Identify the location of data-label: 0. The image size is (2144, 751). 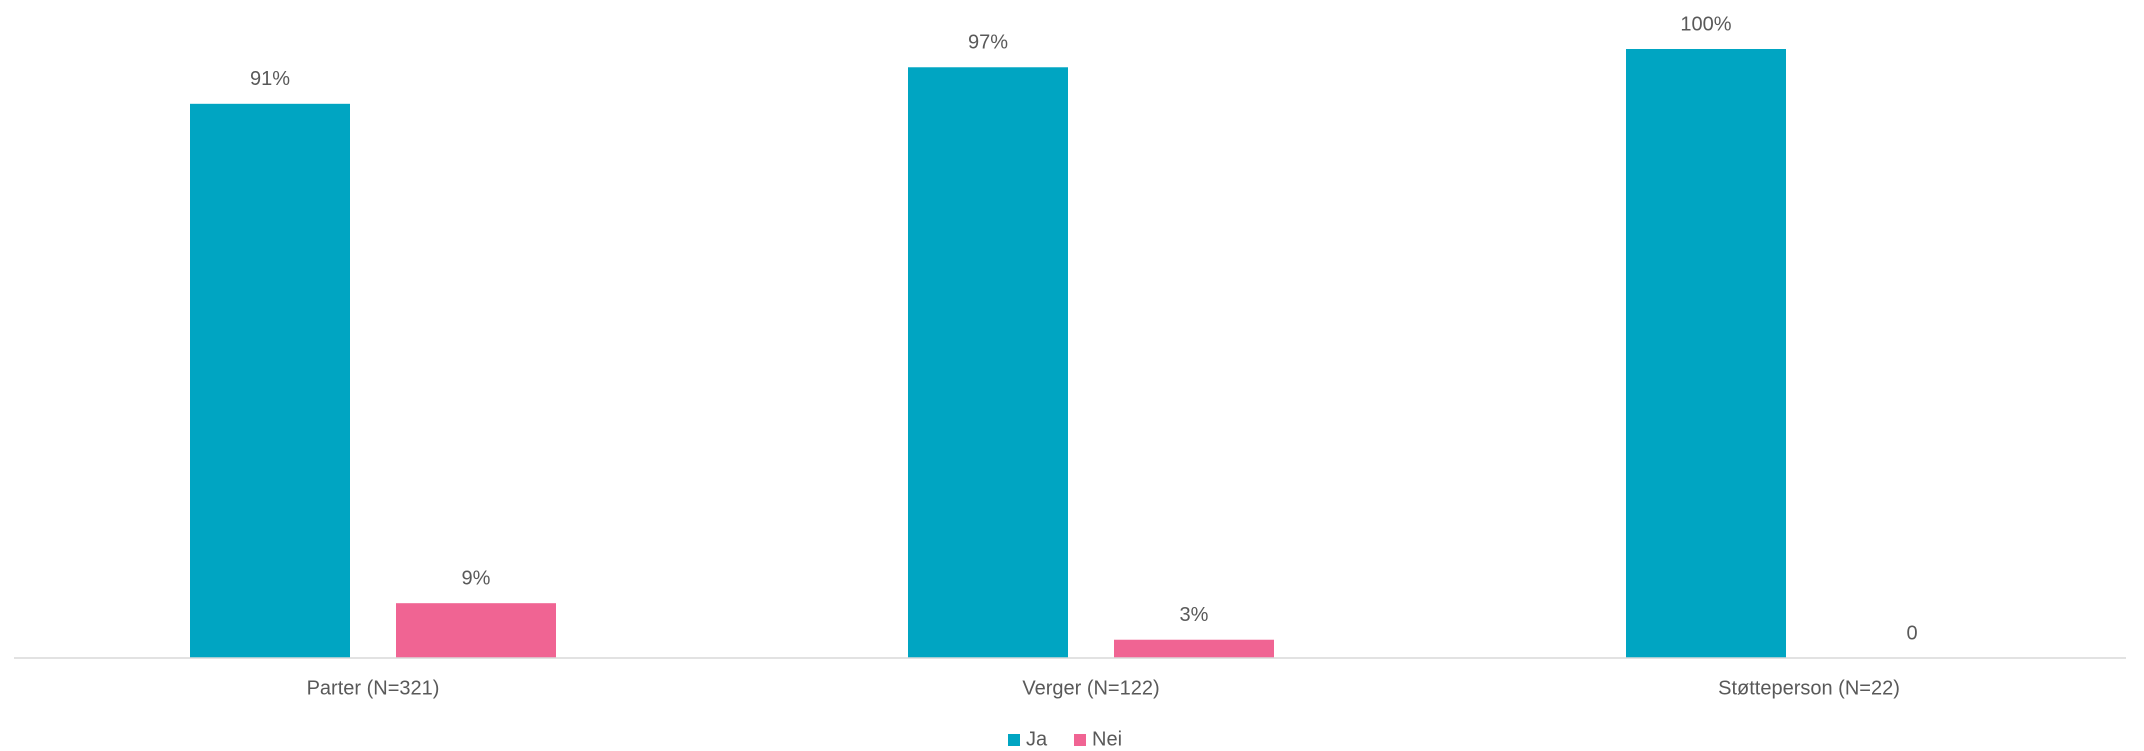
(1911, 633).